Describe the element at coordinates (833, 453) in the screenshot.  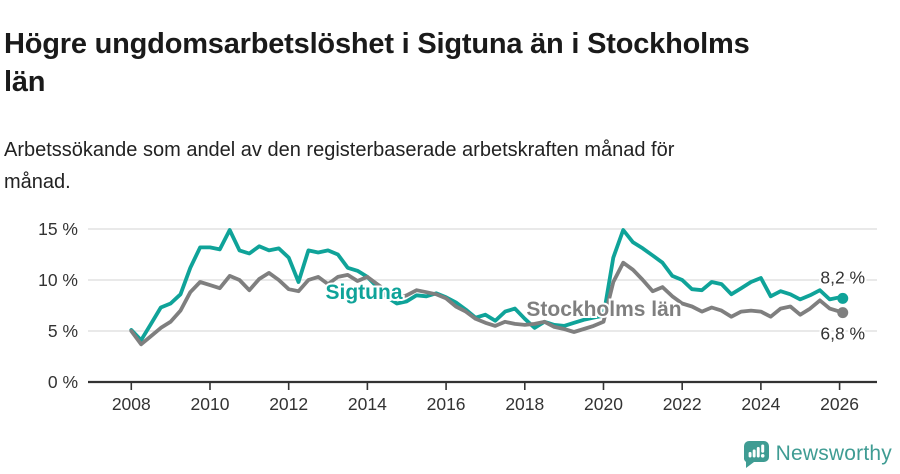
I see `newsworthy-wordmark: Newsworthy` at that location.